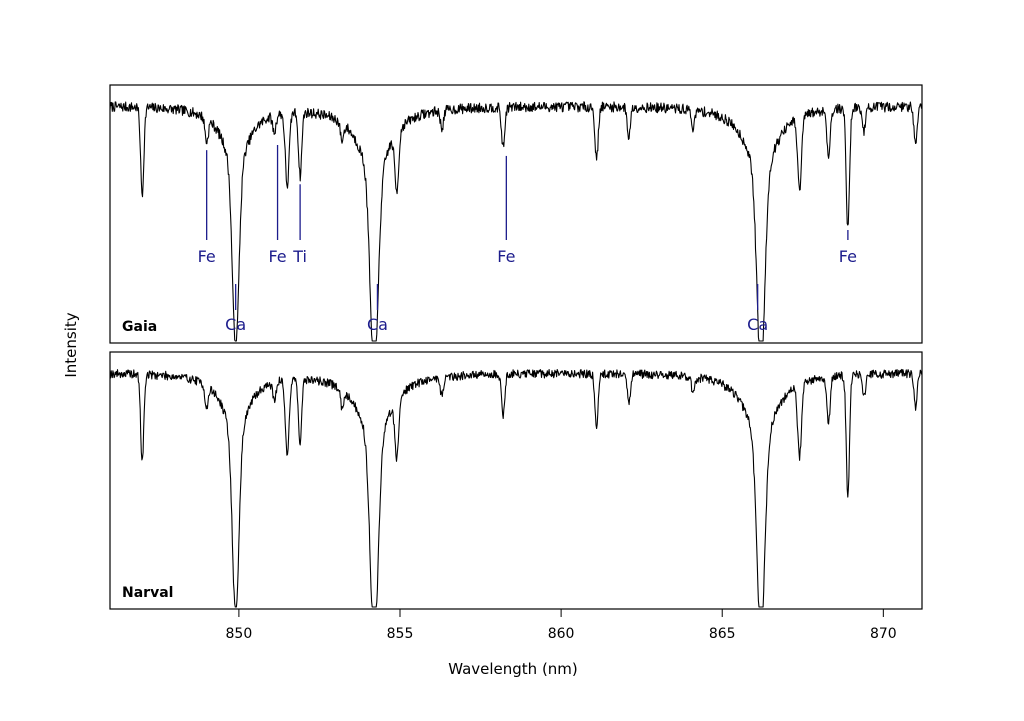 The image size is (1024, 721). I want to click on marker-label: Ti, so click(299, 256).